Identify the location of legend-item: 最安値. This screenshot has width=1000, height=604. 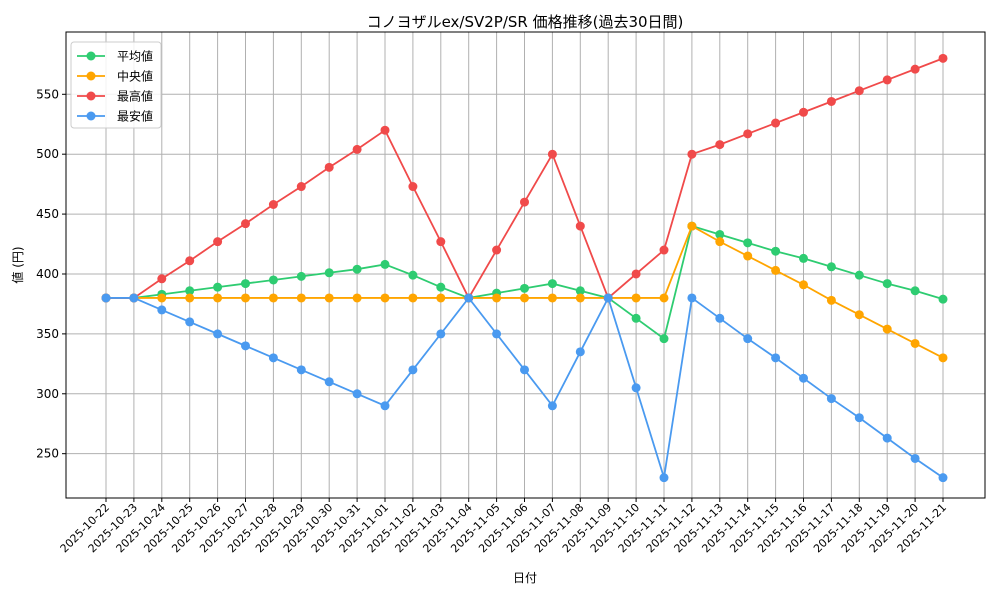
(115, 116).